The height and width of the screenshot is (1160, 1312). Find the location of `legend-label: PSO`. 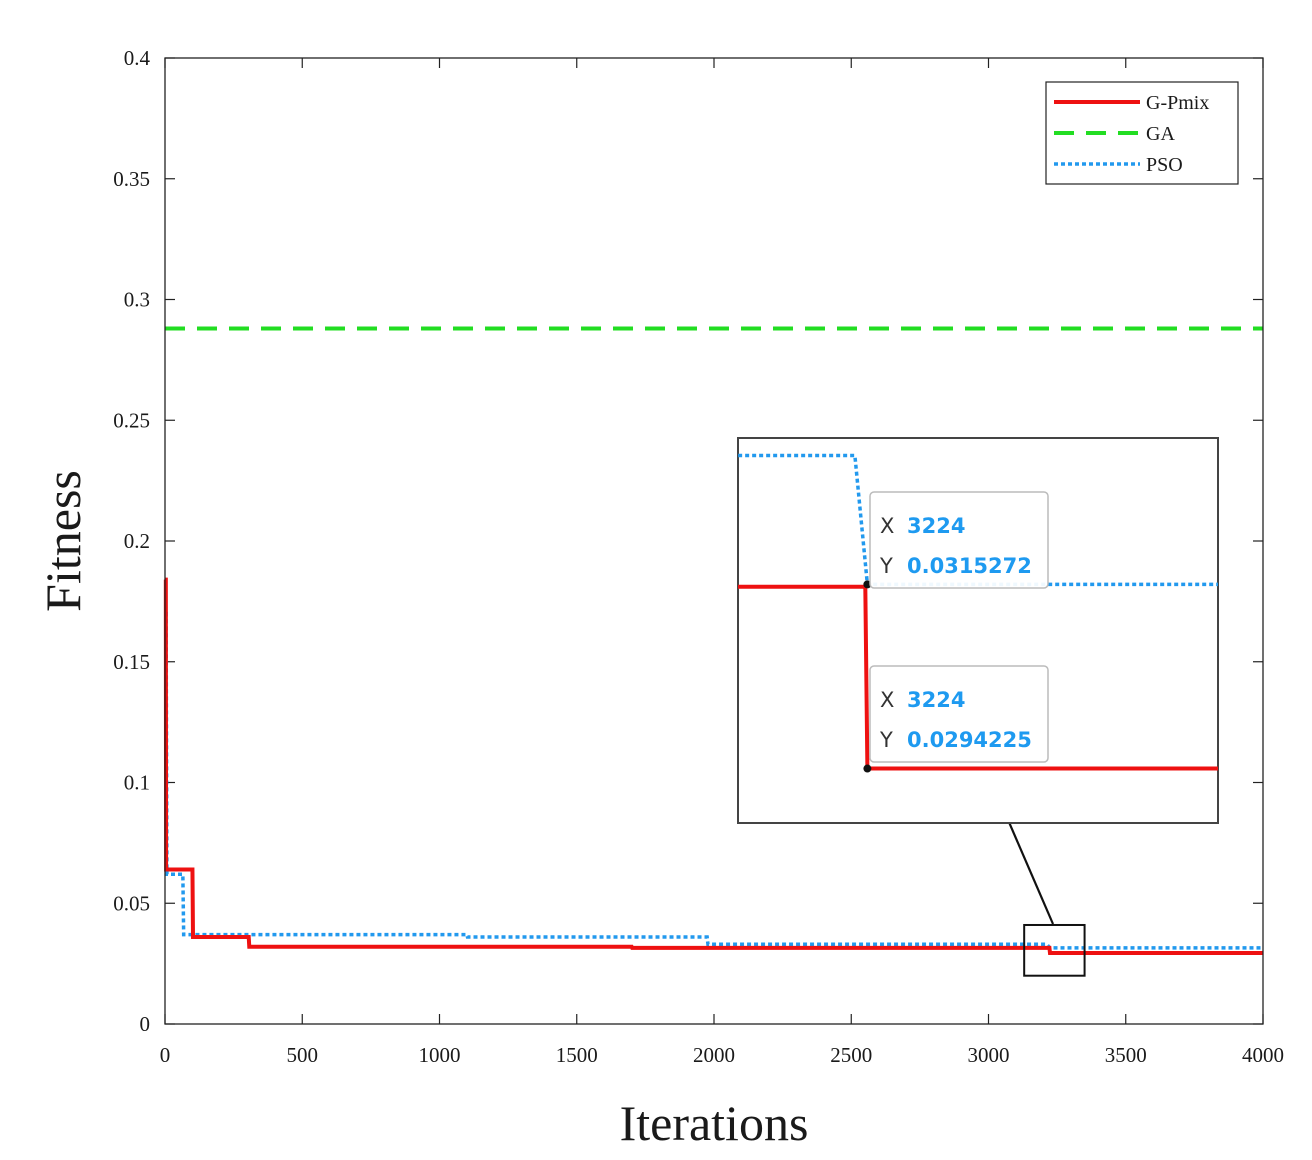

legend-label: PSO is located at coordinates (1164, 165).